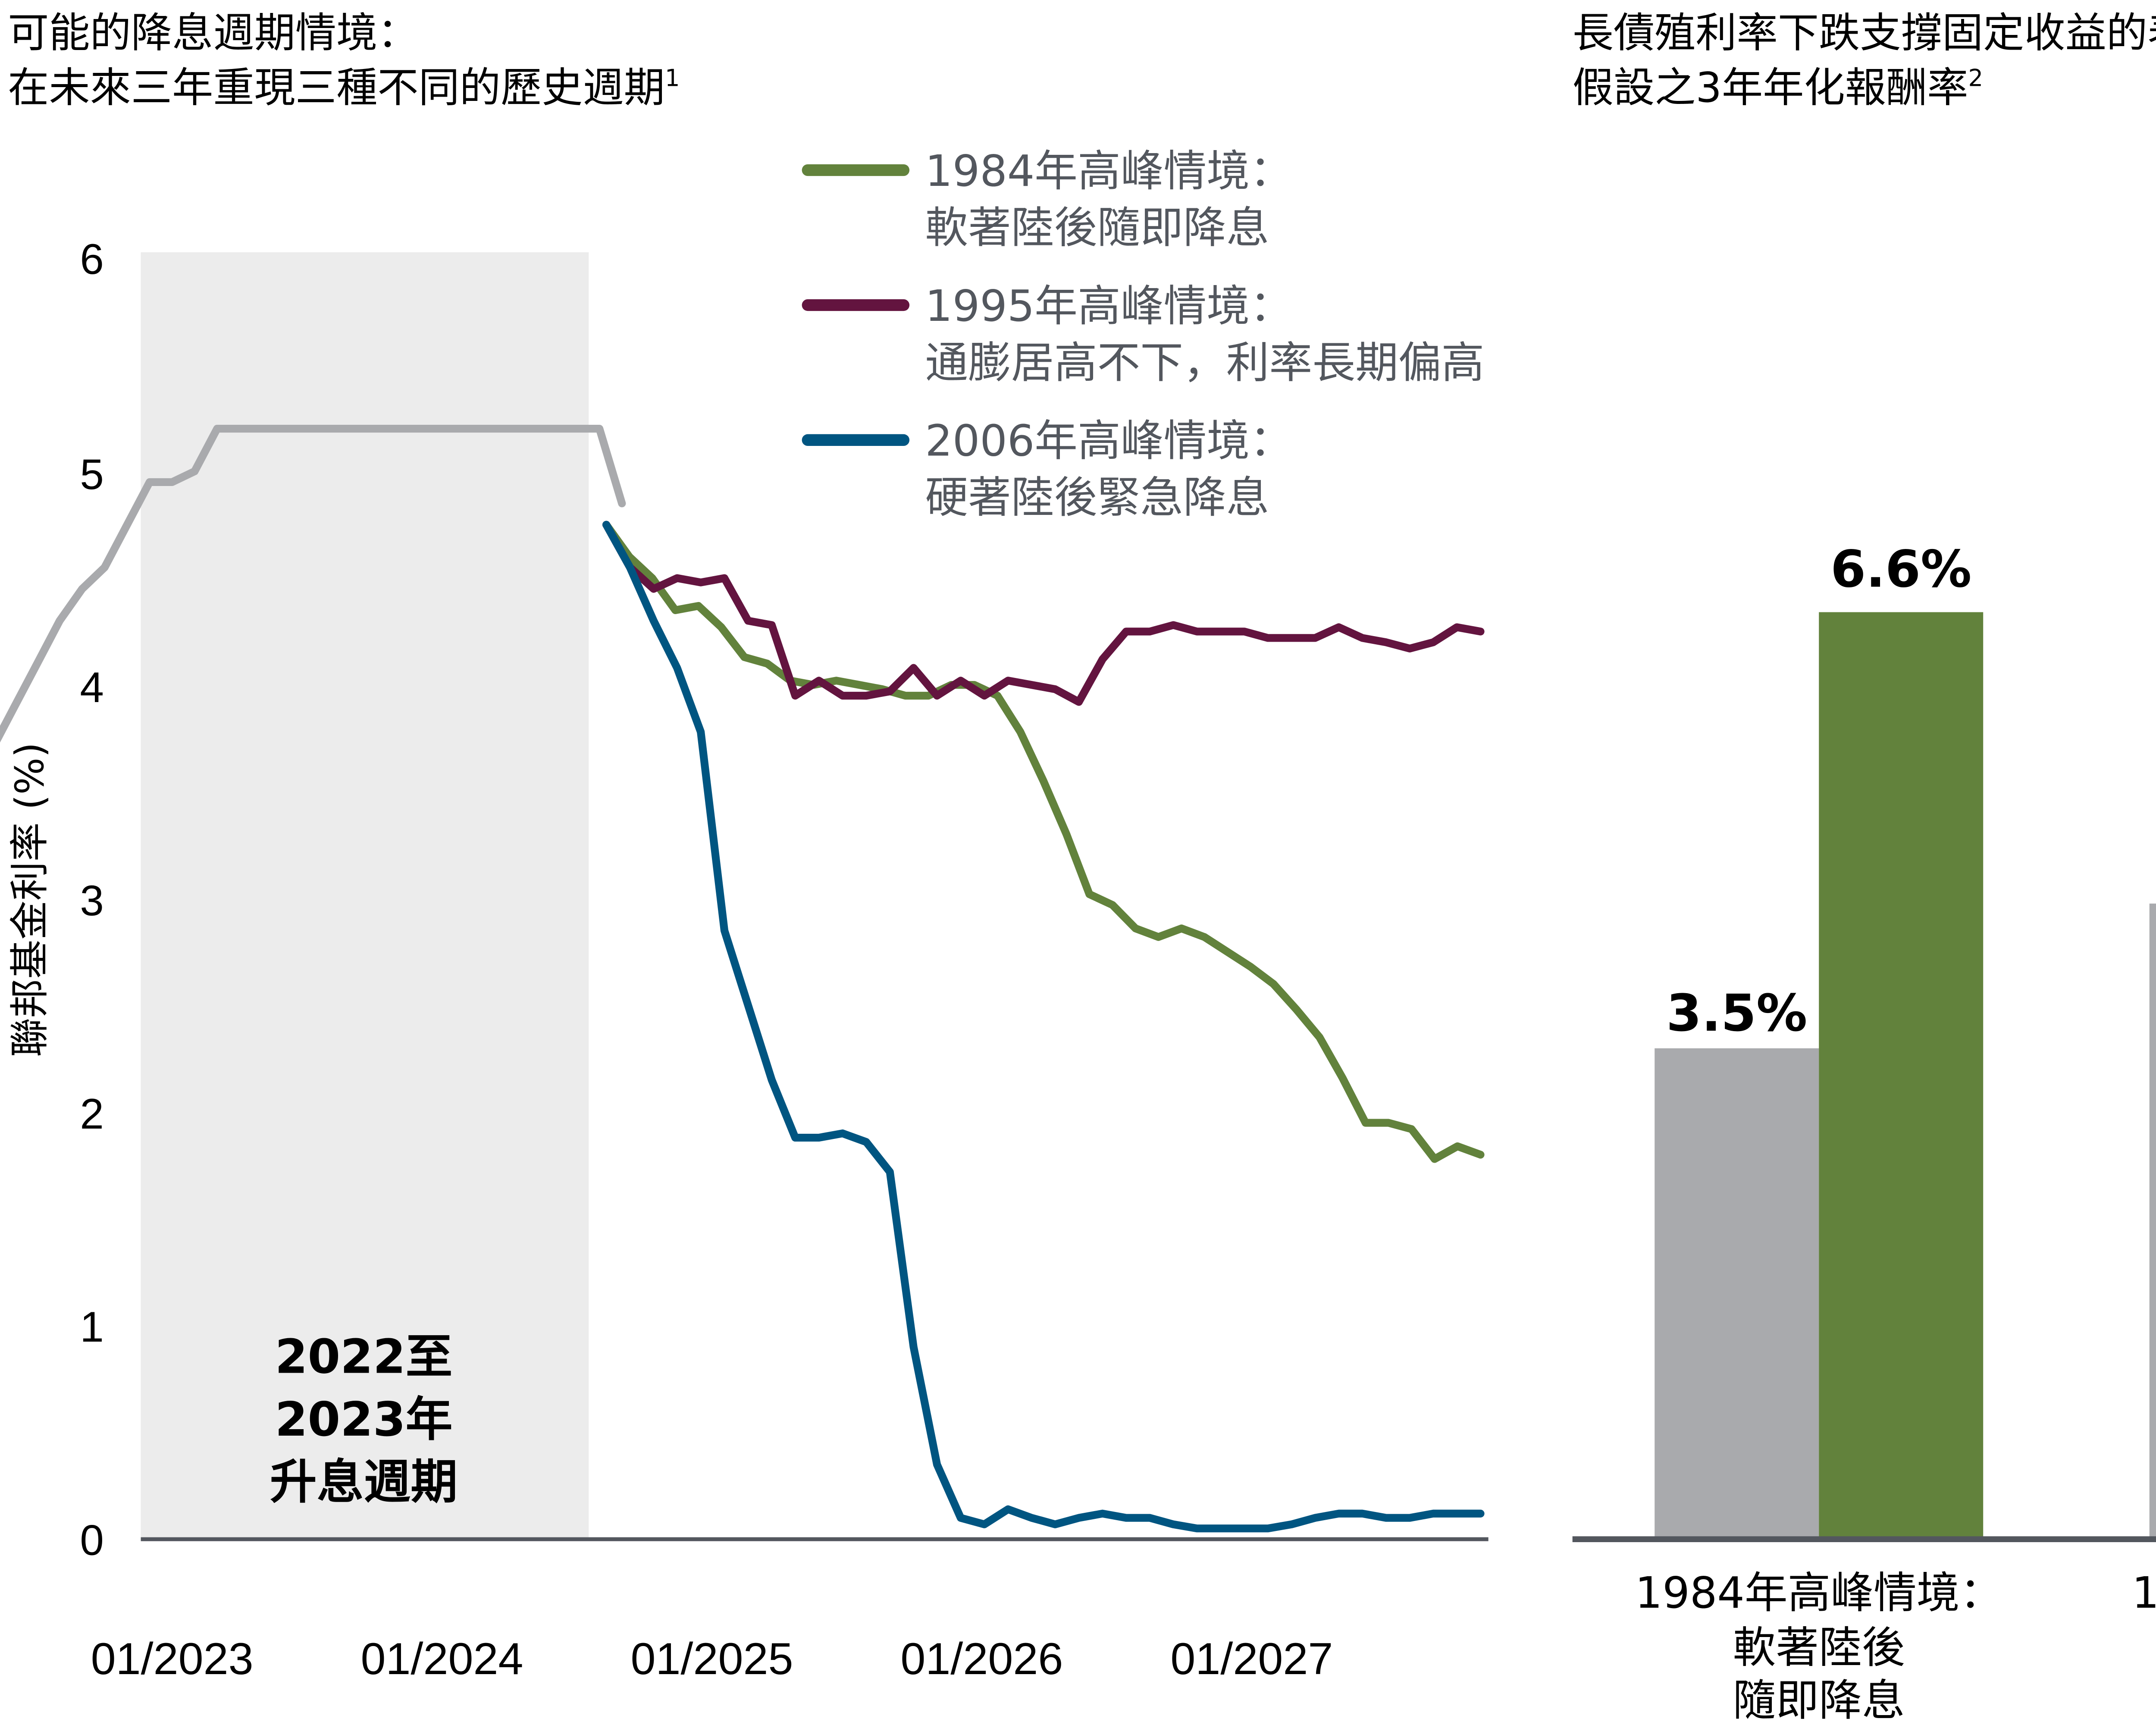  I want to click on bar-1984-tbill, so click(1737, 1294).